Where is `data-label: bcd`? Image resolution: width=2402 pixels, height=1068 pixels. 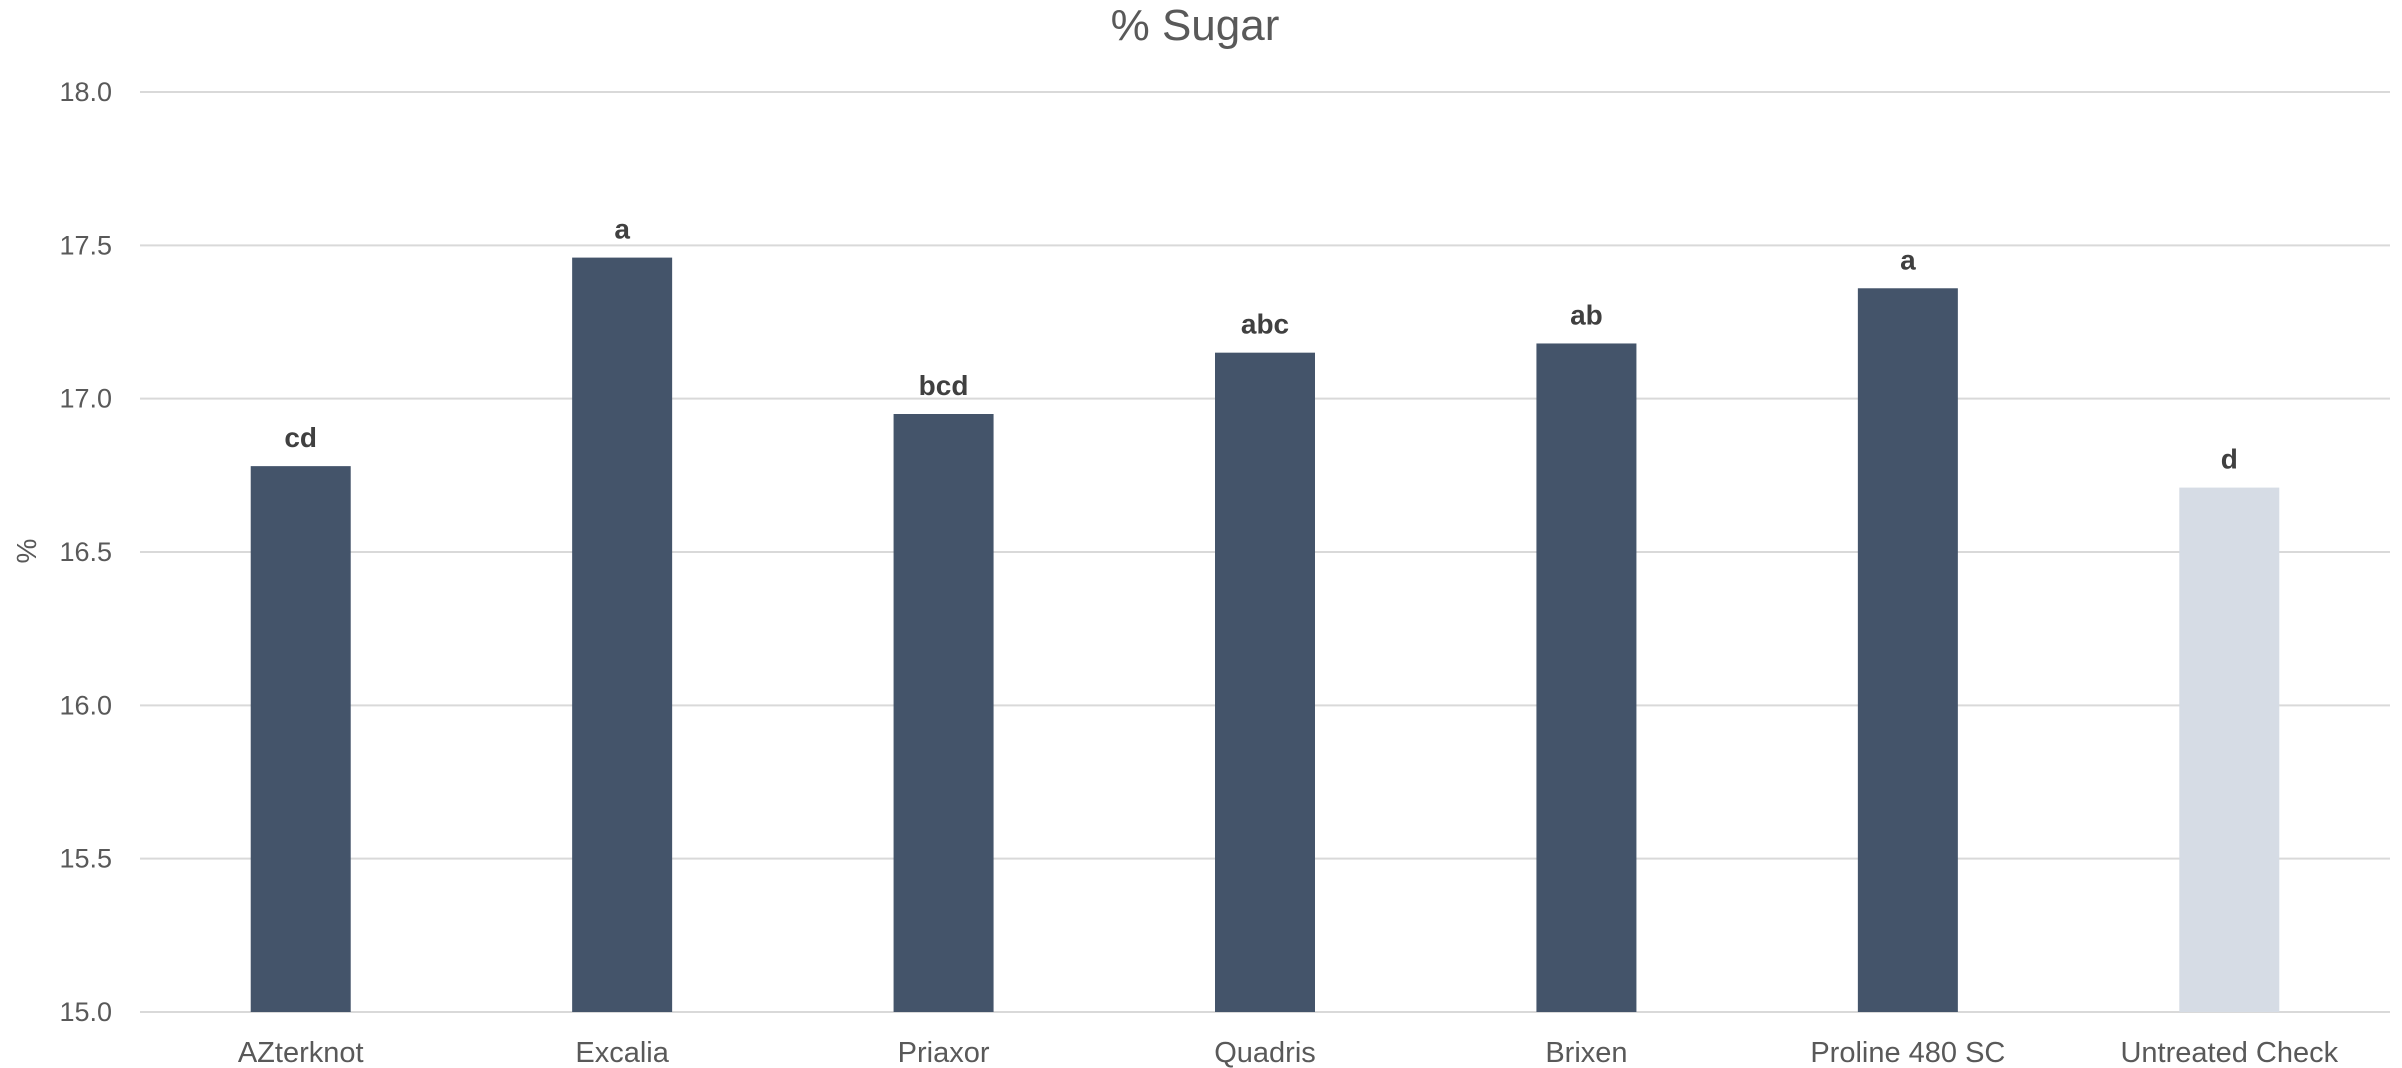
data-label: bcd is located at coordinates (944, 385).